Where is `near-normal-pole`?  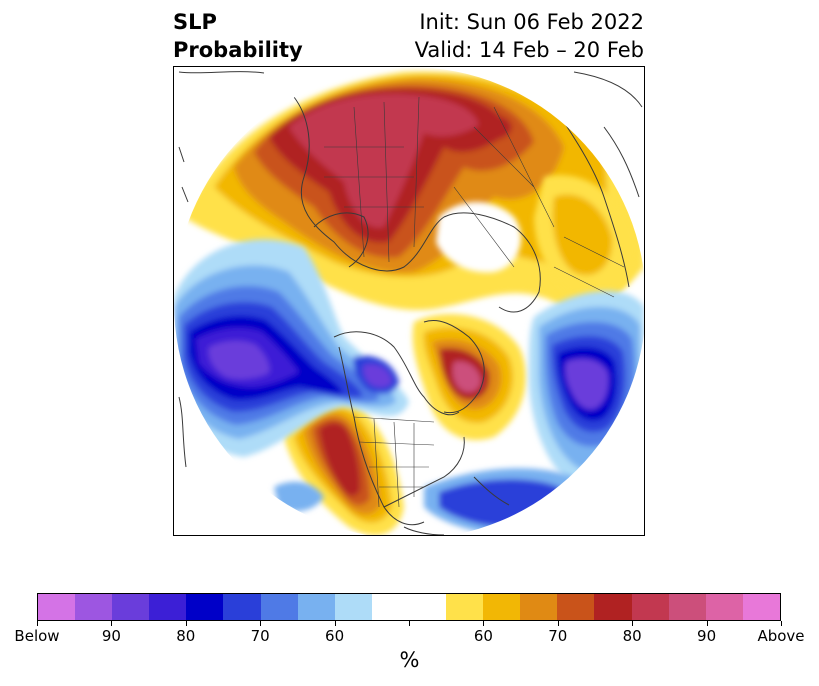 near-normal-pole is located at coordinates (479, 237).